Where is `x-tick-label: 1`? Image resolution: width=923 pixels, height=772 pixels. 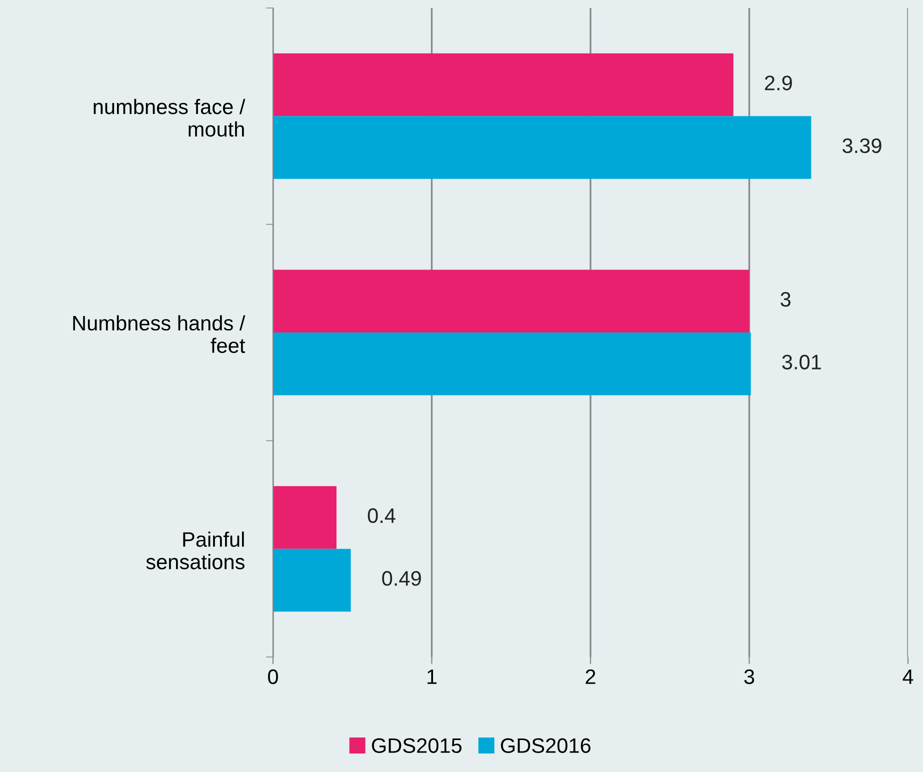 x-tick-label: 1 is located at coordinates (432, 677).